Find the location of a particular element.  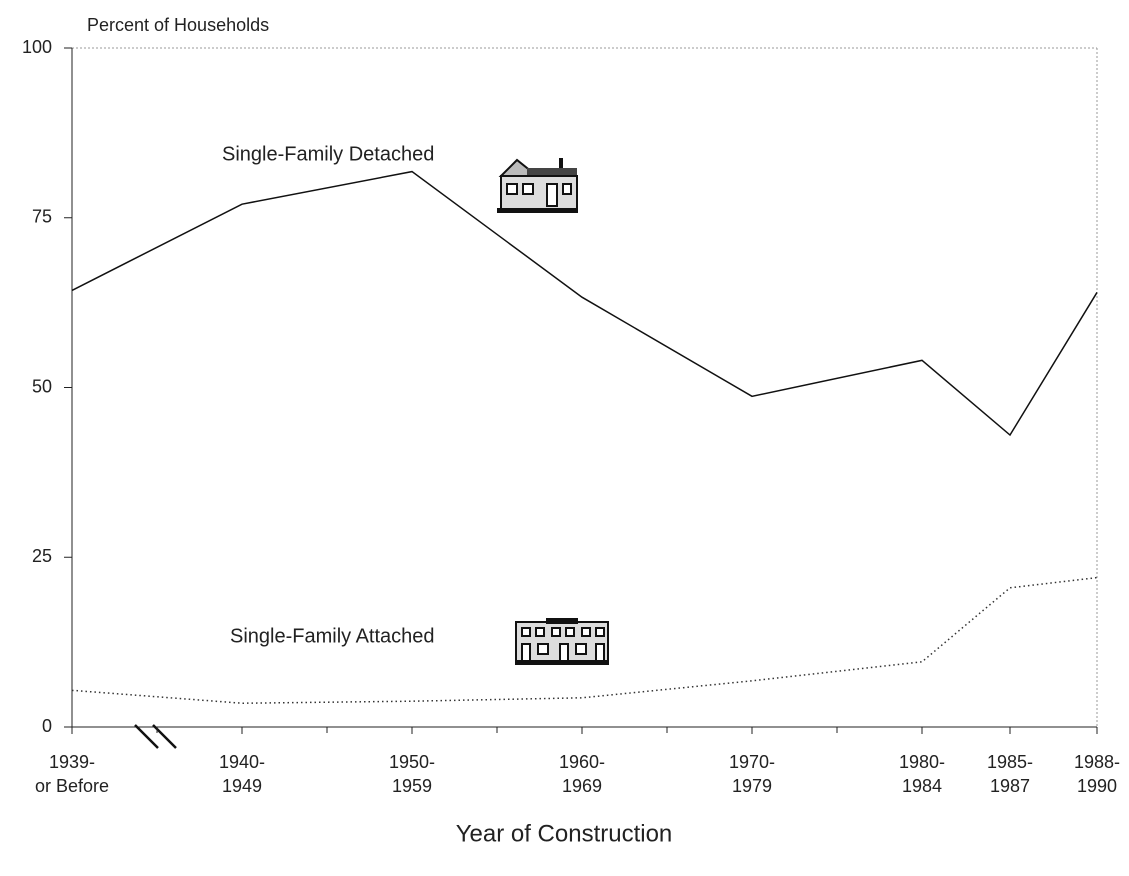

y-tick-label: 25 is located at coordinates (42, 556).